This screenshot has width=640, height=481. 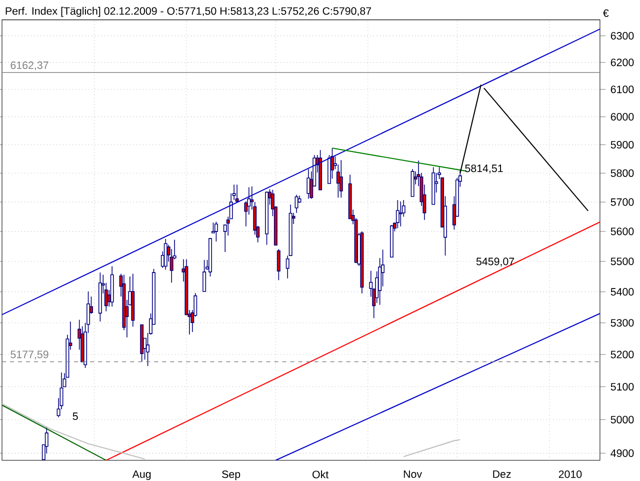 What do you see at coordinates (622, 354) in the screenshot?
I see `y-tick-label: 5200` at bounding box center [622, 354].